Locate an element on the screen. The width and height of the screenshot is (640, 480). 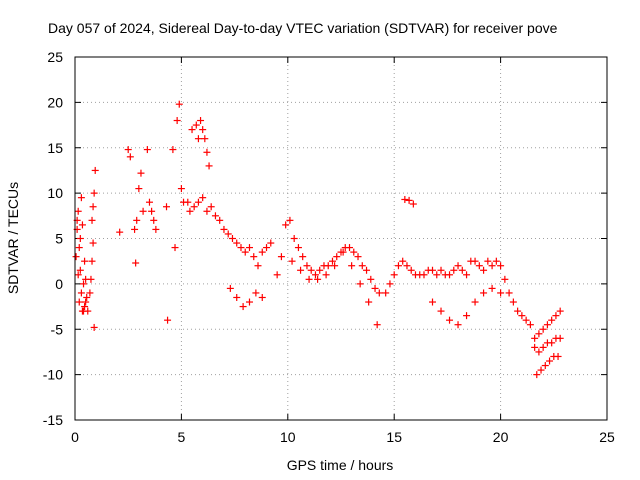
x-axis-label: GPS time / hours is located at coordinates (340, 465).